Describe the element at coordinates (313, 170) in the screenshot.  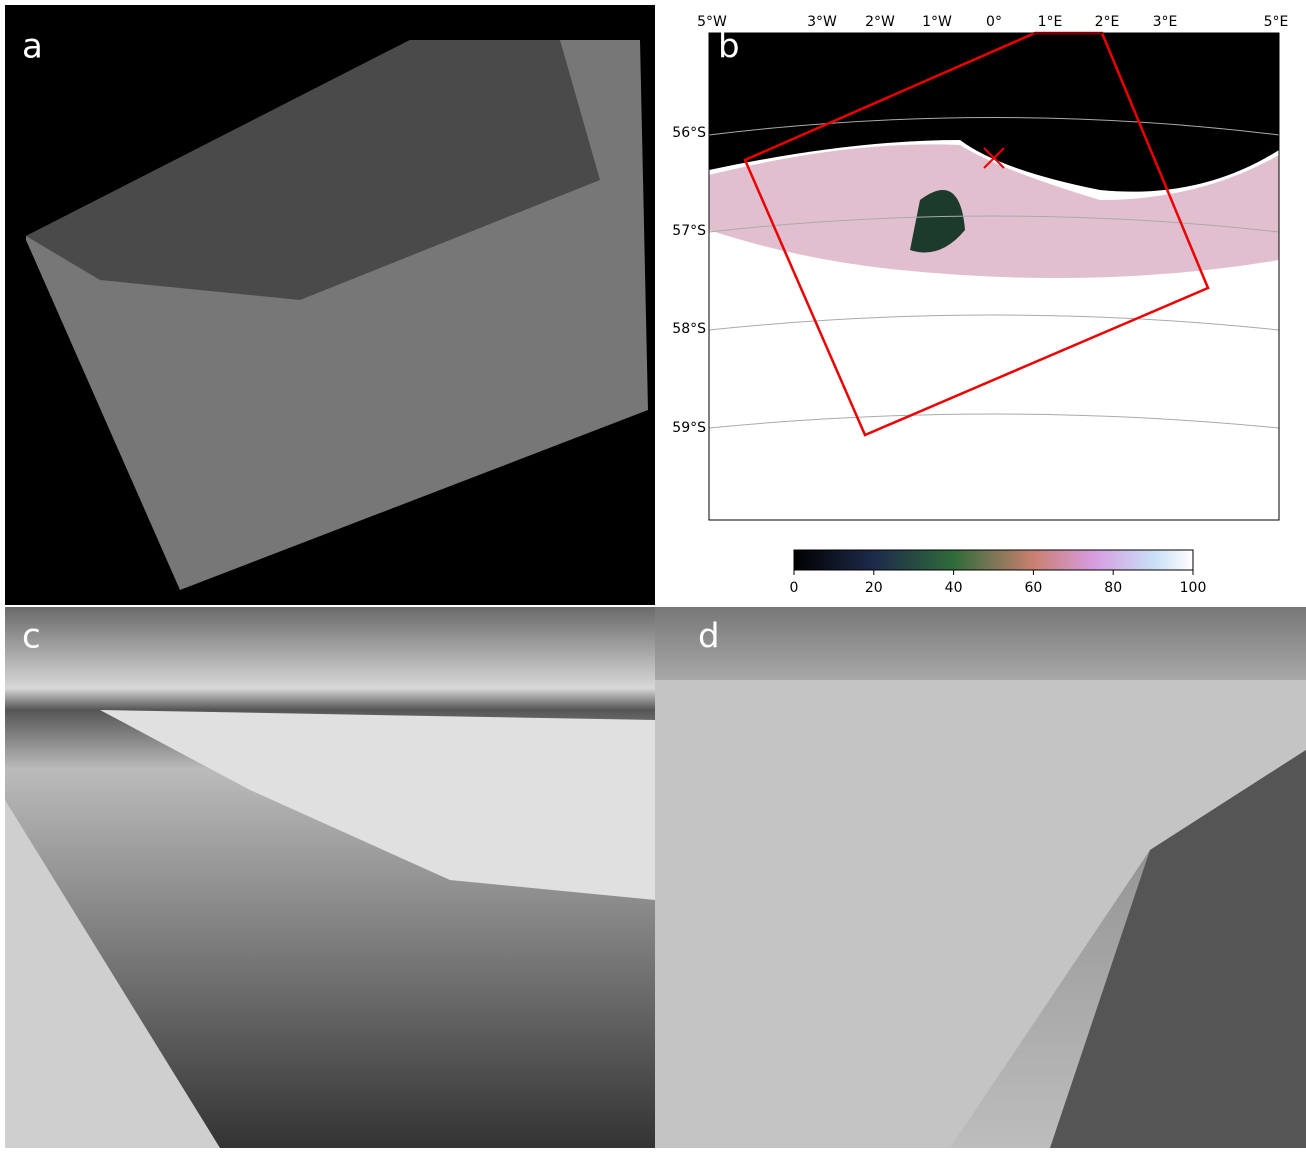
I see `sar-open-water` at that location.